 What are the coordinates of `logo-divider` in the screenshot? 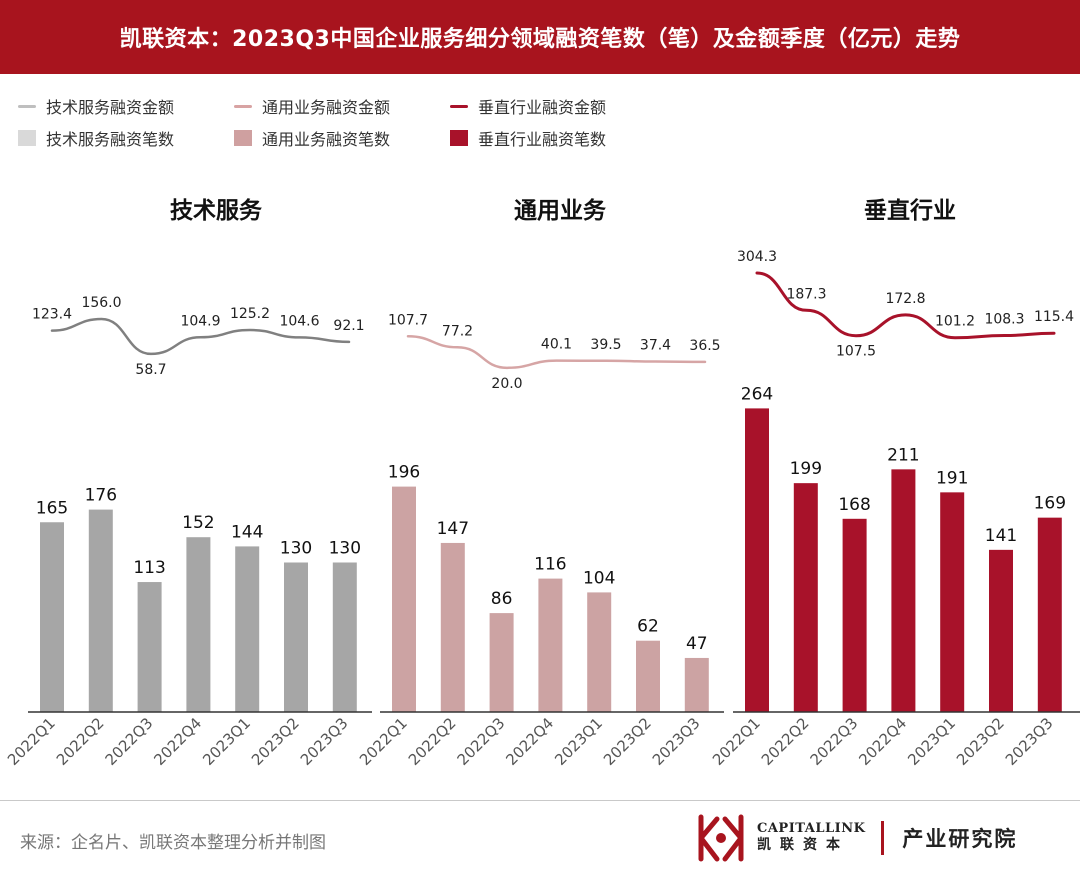 It's located at (883, 838).